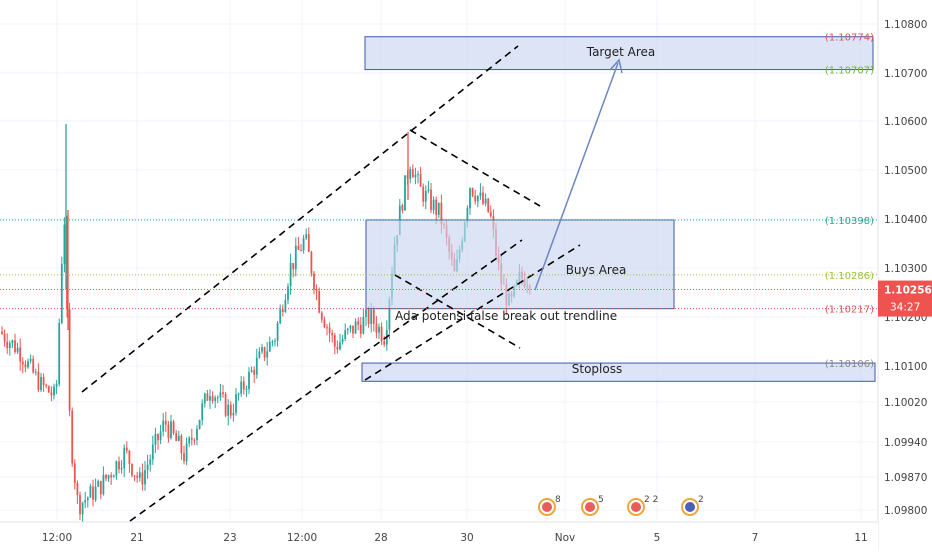 This screenshot has width=932, height=554. What do you see at coordinates (849, 71) in the screenshot?
I see `price-level-label: (1.10707)` at bounding box center [849, 71].